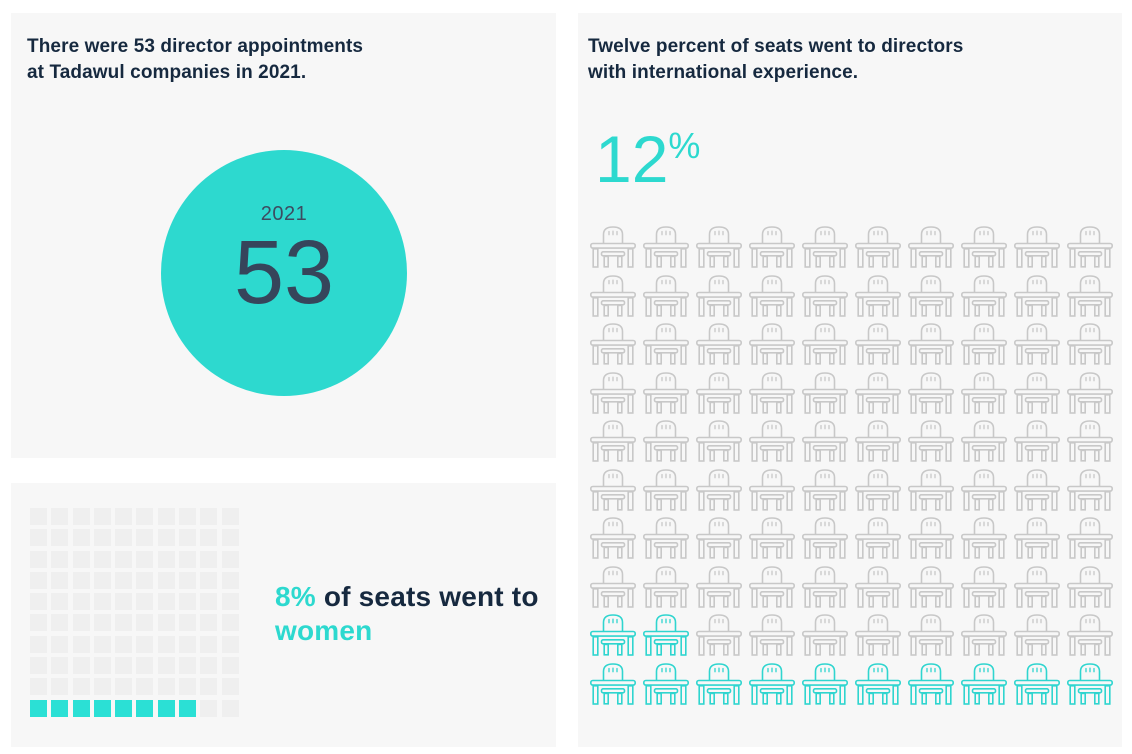 This screenshot has height=754, width=1132. Describe the element at coordinates (284, 273) in the screenshot. I see `appointments-stat-circle: 2021 53` at that location.